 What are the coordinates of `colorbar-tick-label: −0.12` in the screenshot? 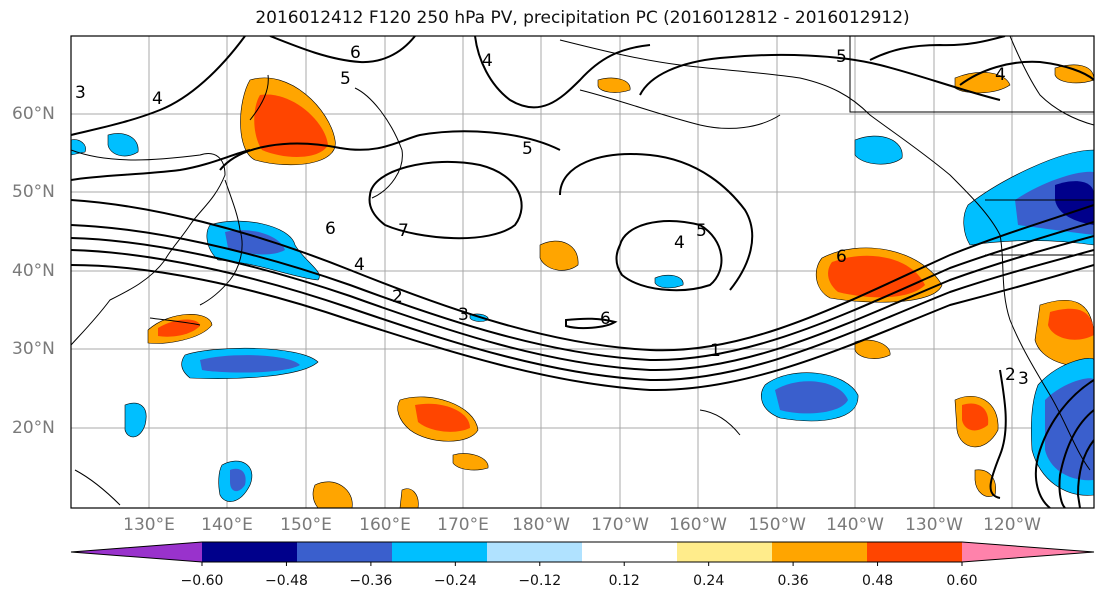 It's located at (540, 581).